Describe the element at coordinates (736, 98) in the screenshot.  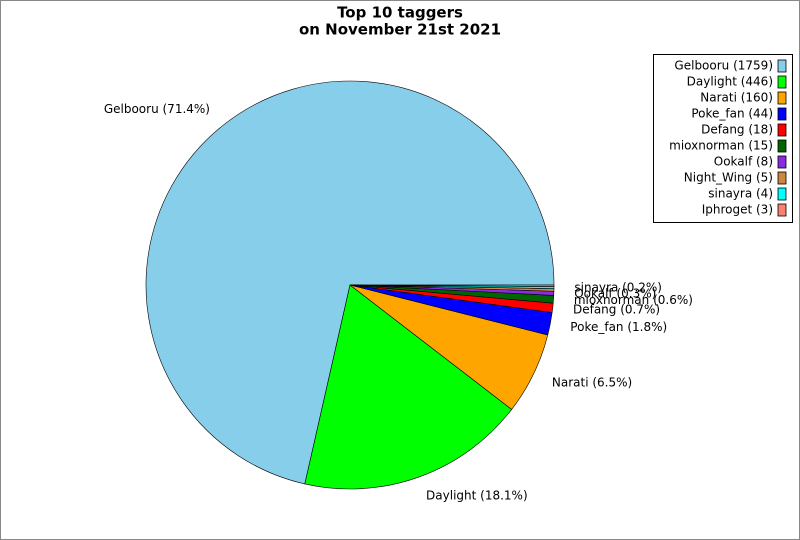
I see `legend-label: Narati (160)` at that location.